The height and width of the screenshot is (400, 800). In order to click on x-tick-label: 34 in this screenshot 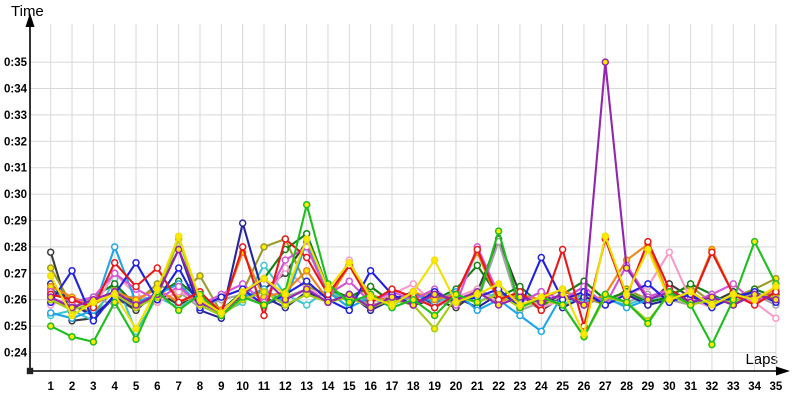, I will do `click(754, 387)`.